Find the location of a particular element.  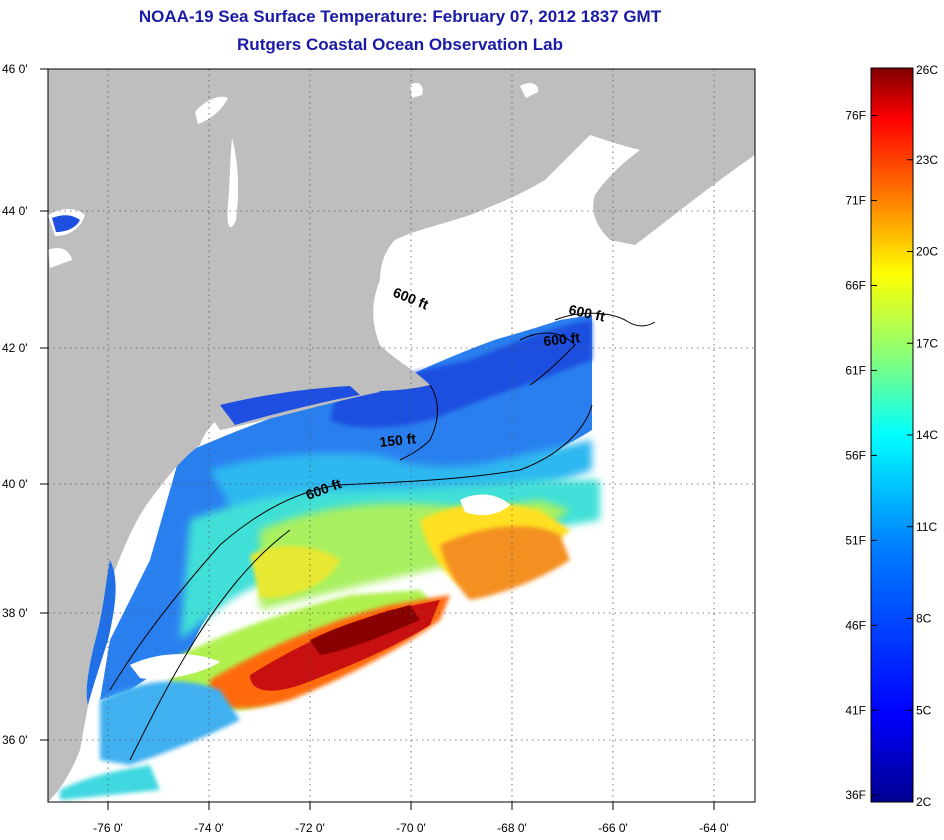

colorbar-fahrenheit-label: 46F is located at coordinates (855, 625).